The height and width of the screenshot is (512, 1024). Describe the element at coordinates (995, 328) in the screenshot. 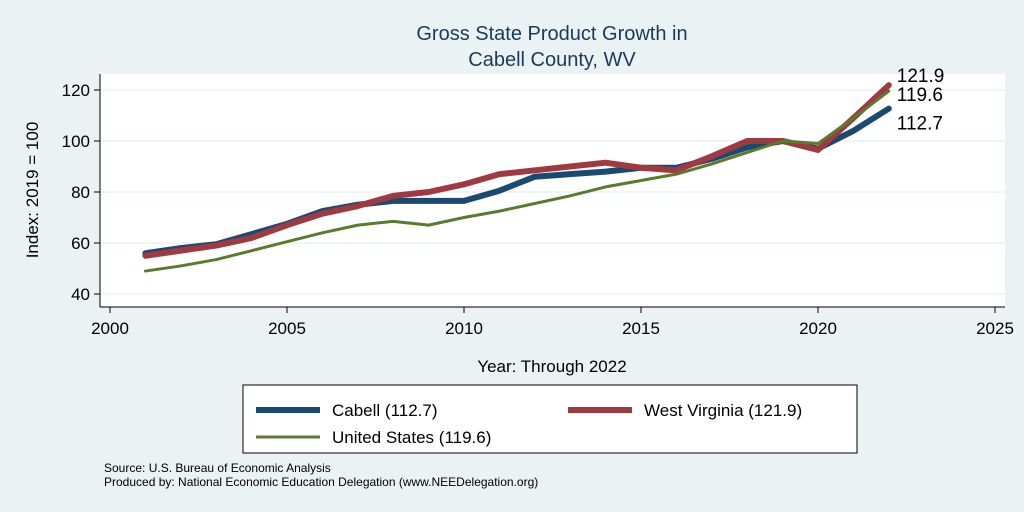

I see `x-tick-label-2025: 2025` at that location.